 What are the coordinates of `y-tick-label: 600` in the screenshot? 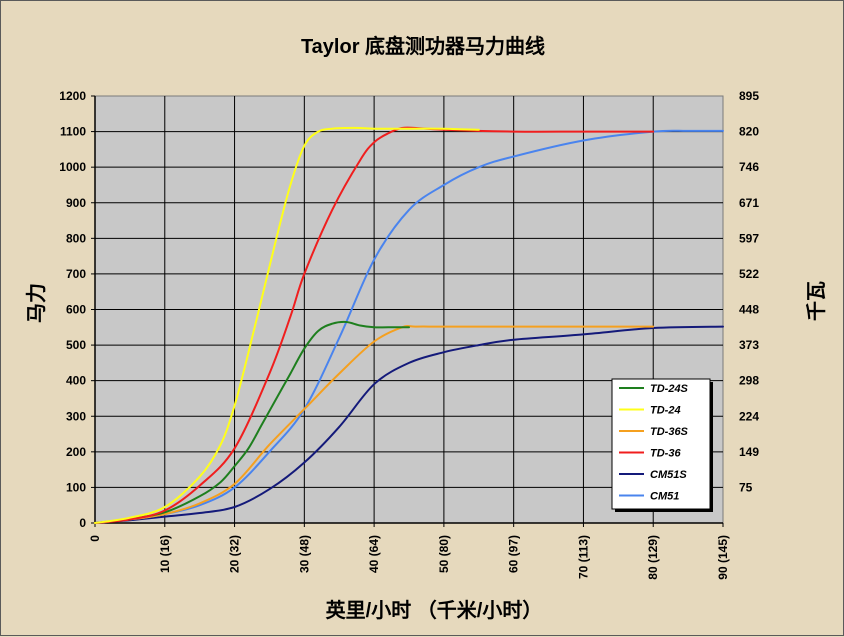 It's located at (76, 310).